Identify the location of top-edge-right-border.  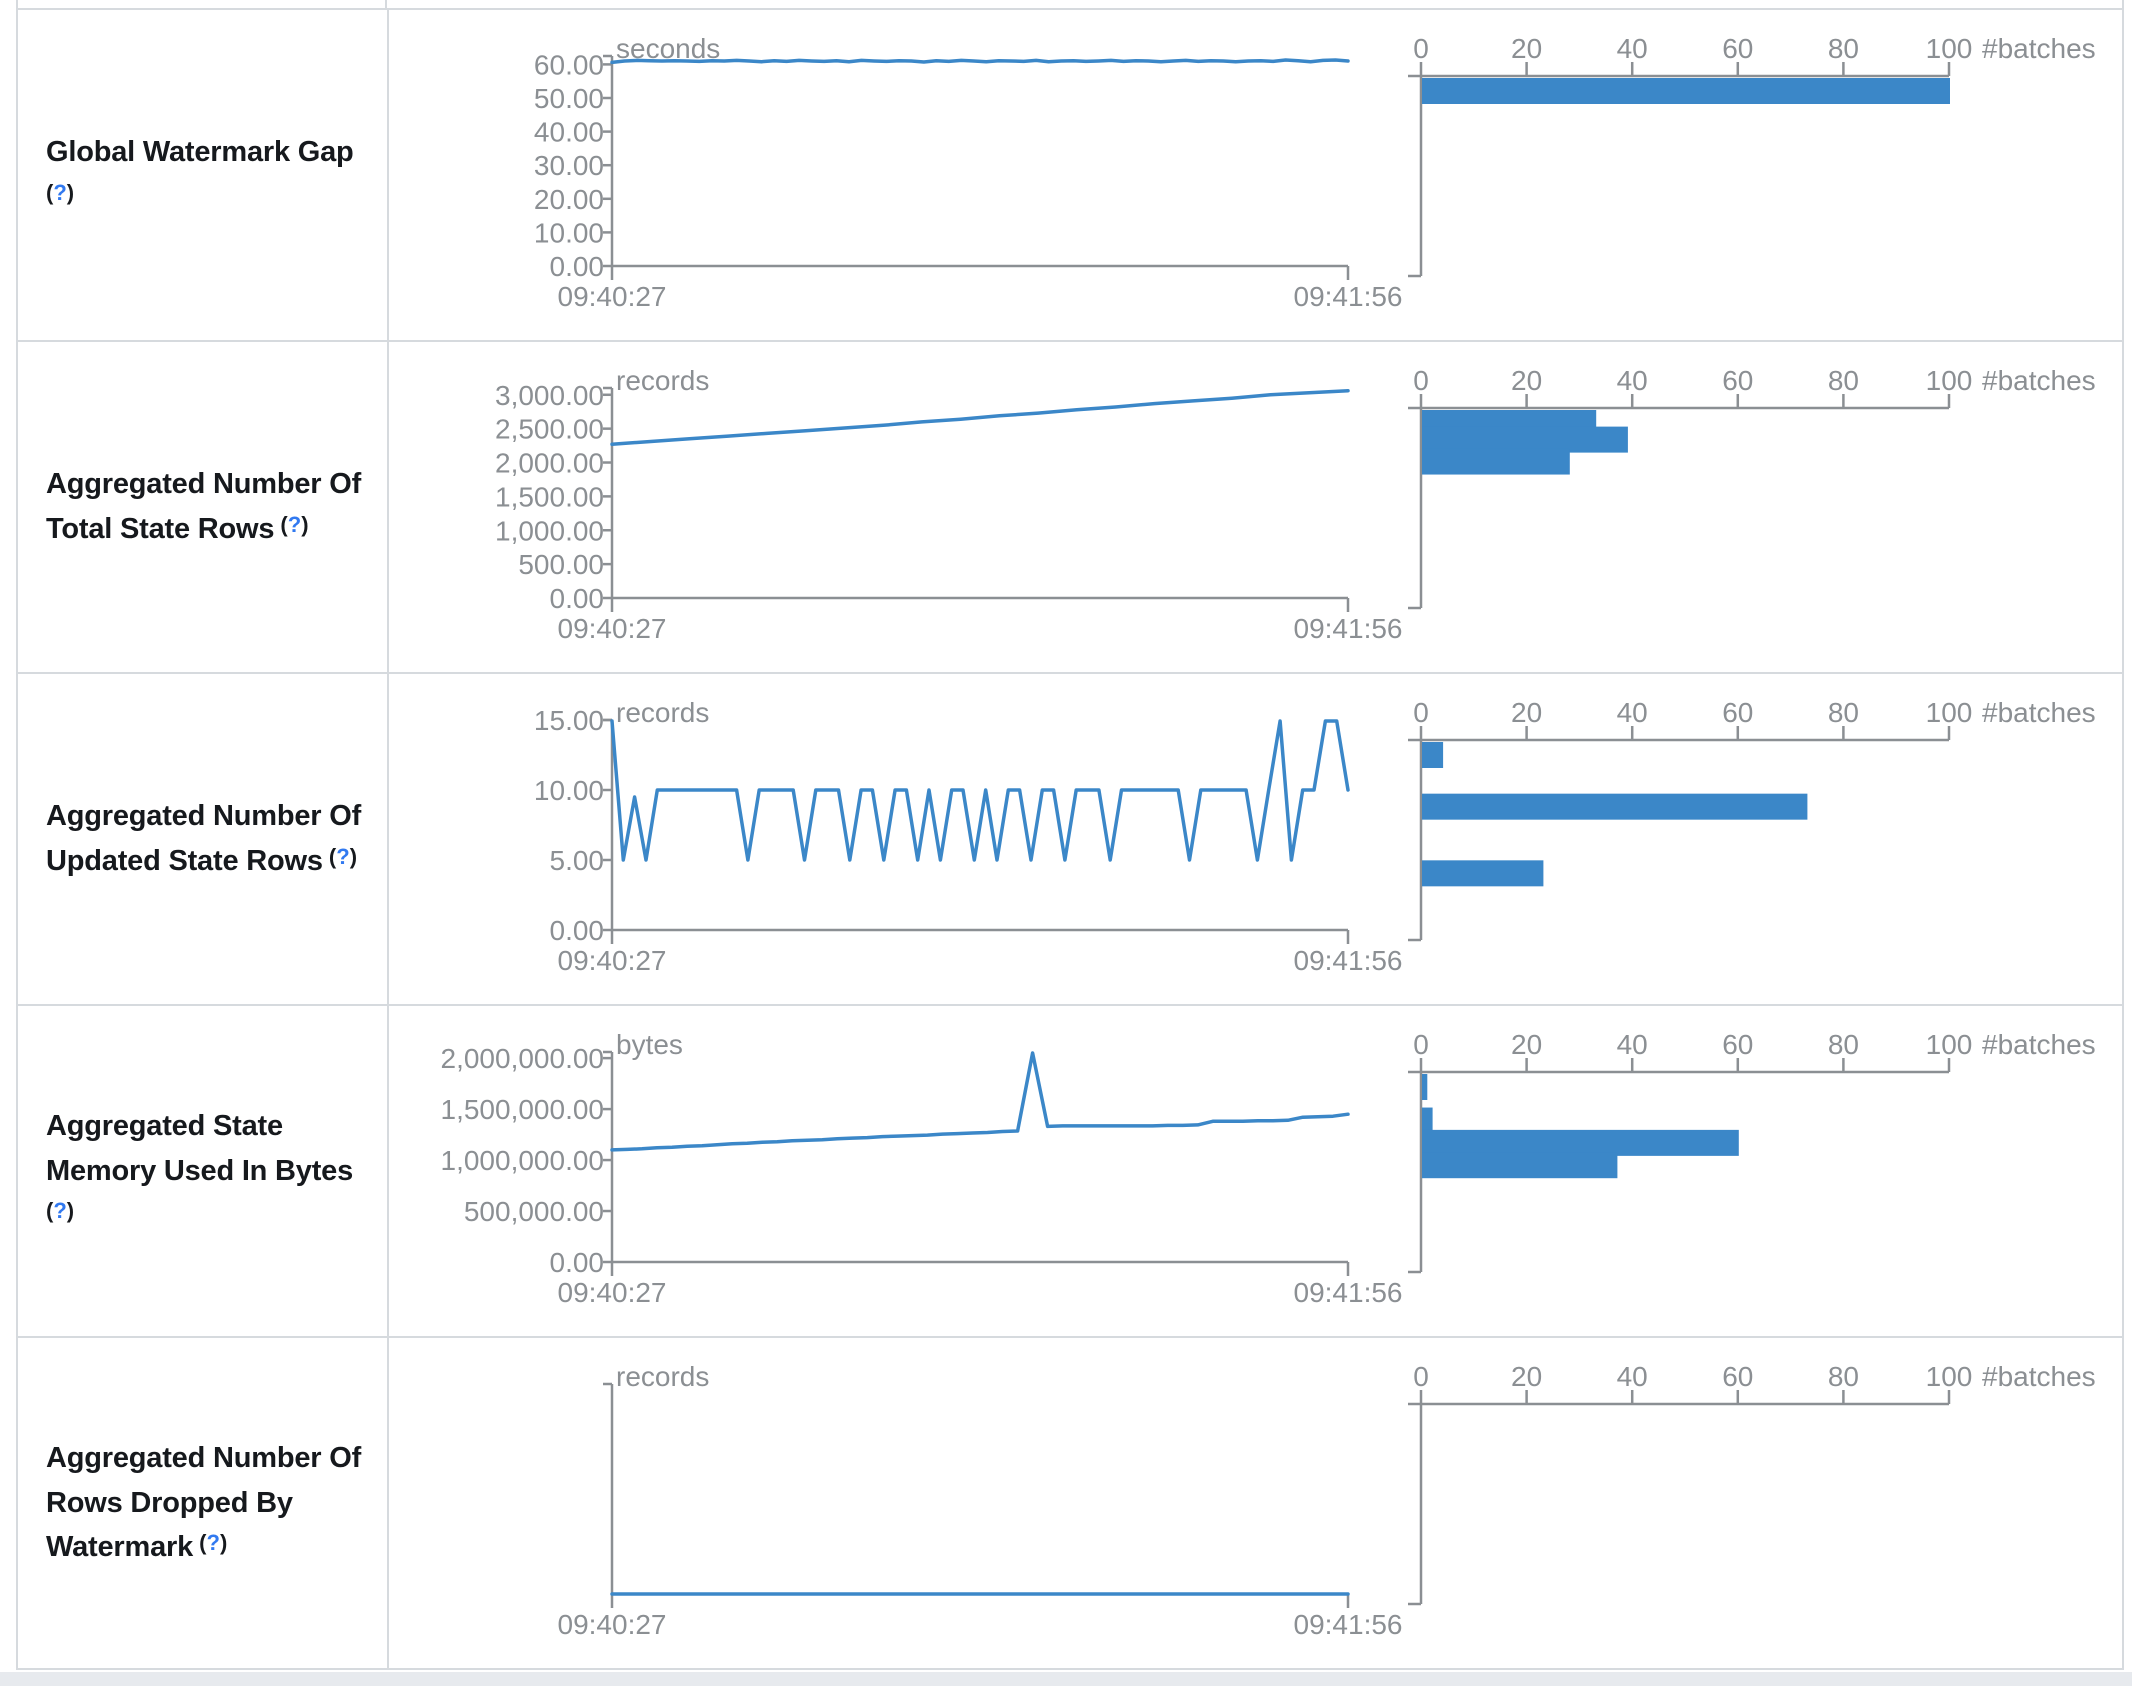
(2123, 5).